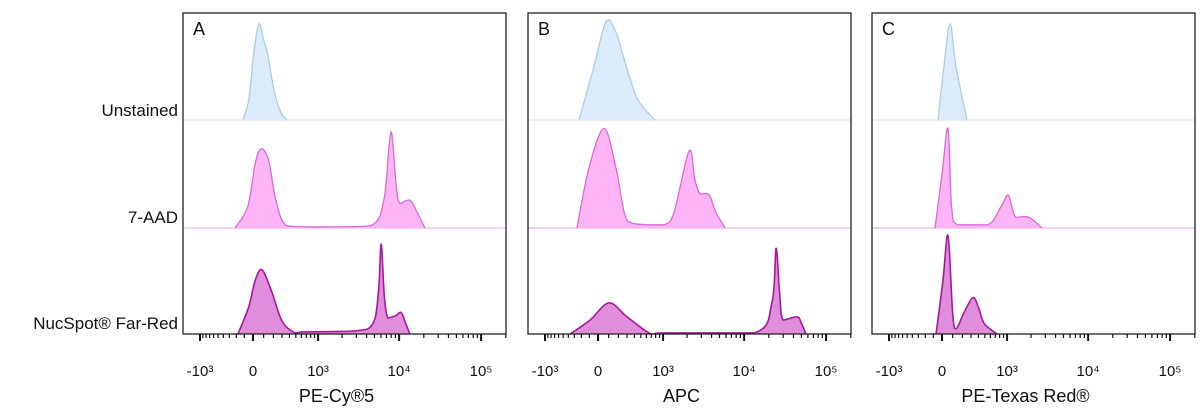 This screenshot has height=413, width=1200. Describe the element at coordinates (199, 29) in the screenshot. I see `panel-letter: A` at that location.